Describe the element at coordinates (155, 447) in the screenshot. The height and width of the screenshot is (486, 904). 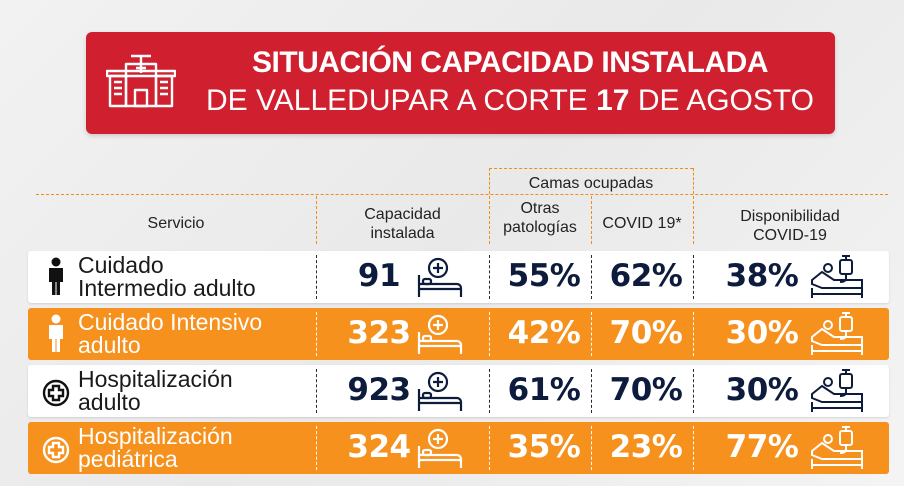
I see `service-label: Hospitalización pediátrica` at that location.